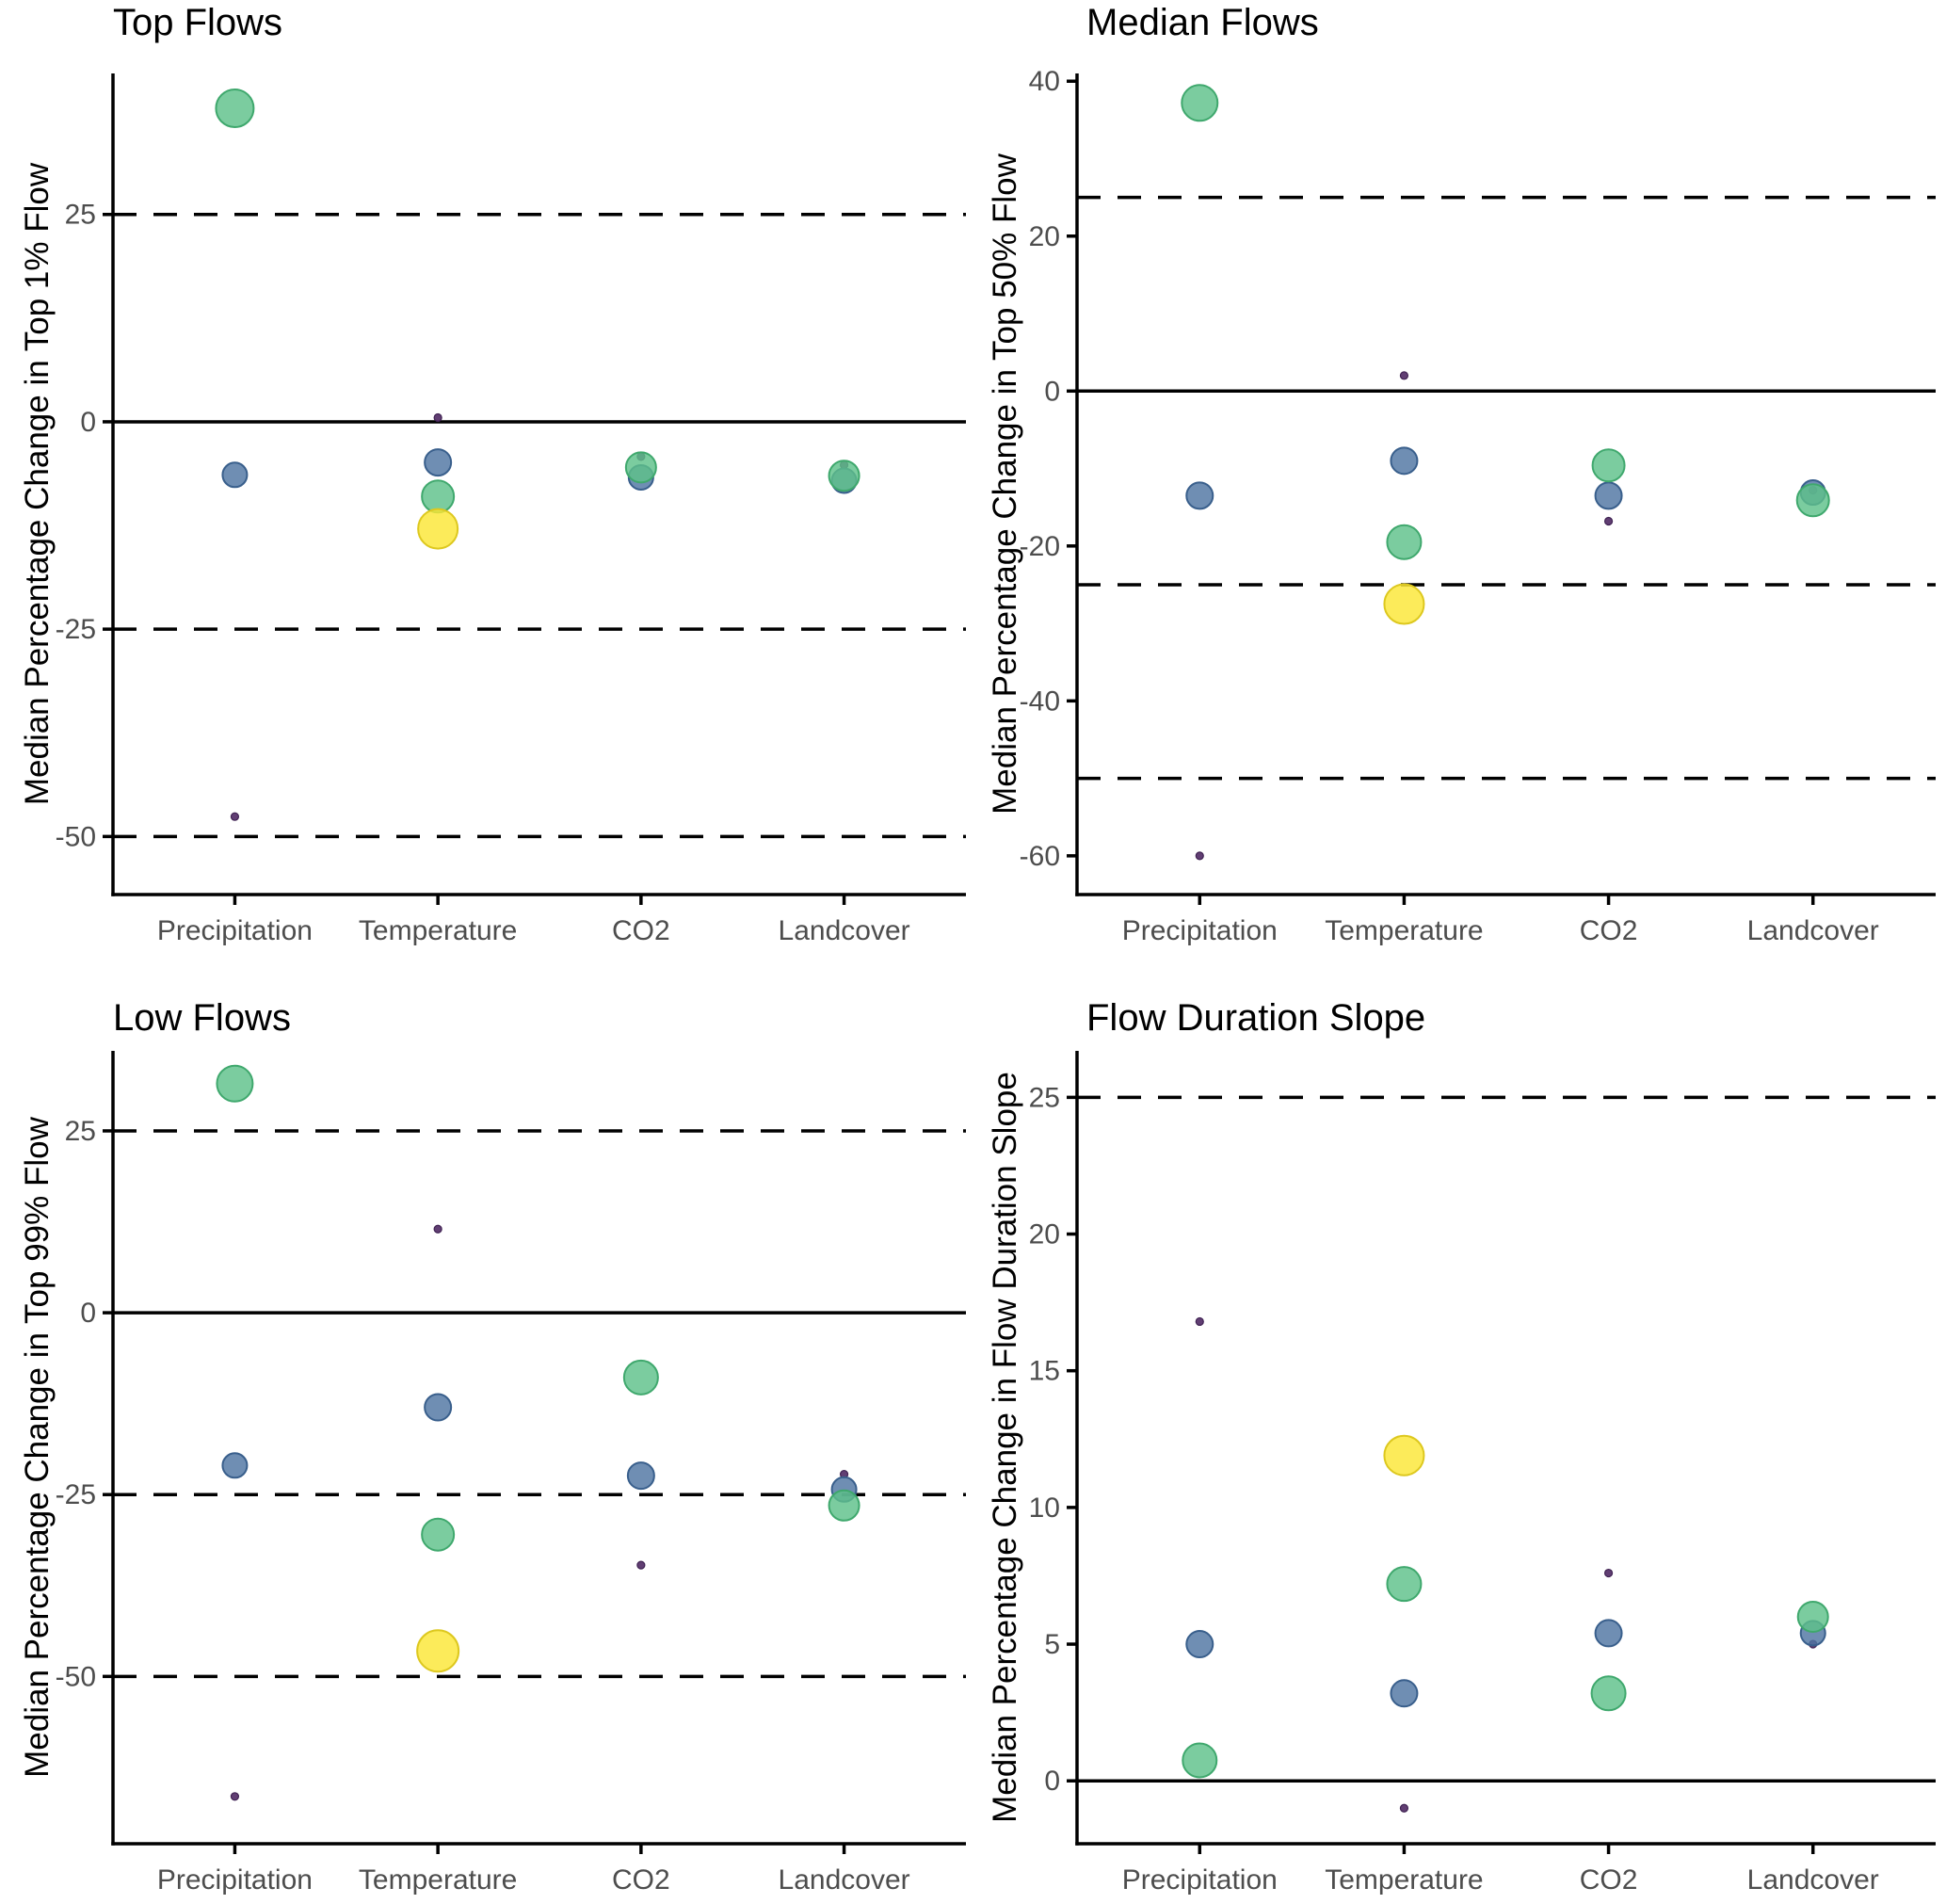  Describe the element at coordinates (1044, 81) in the screenshot. I see `y-tick-label: 40` at that location.